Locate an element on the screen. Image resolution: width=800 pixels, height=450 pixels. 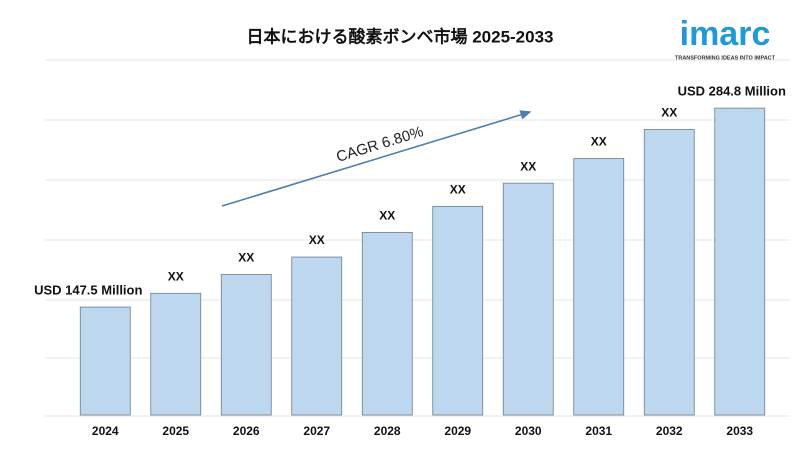
x-tick-label: 2028 is located at coordinates (387, 431).